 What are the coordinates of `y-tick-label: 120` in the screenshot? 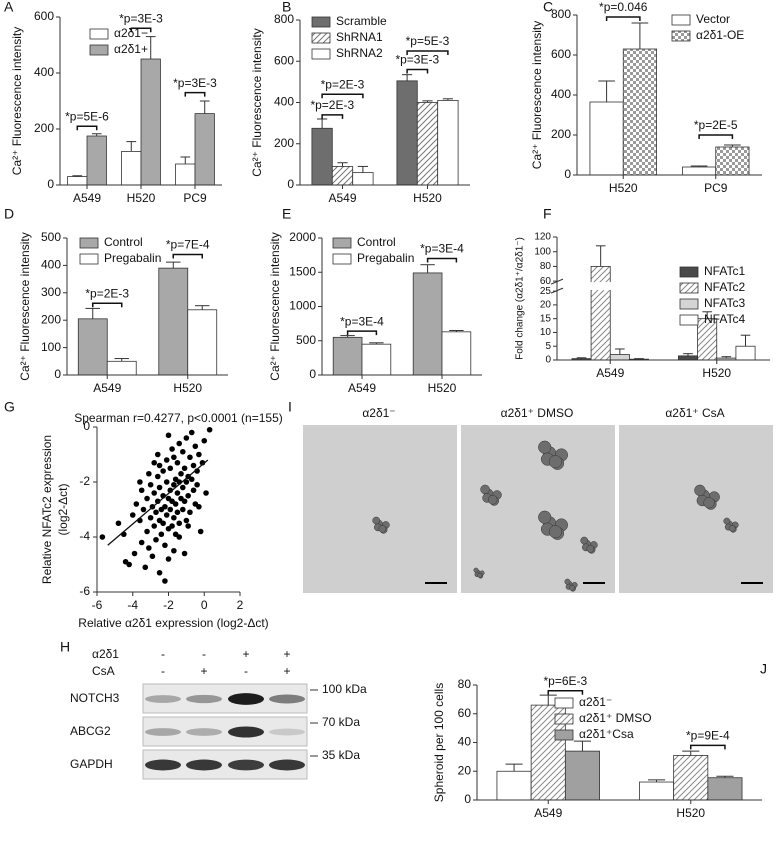 It's located at (542, 237).